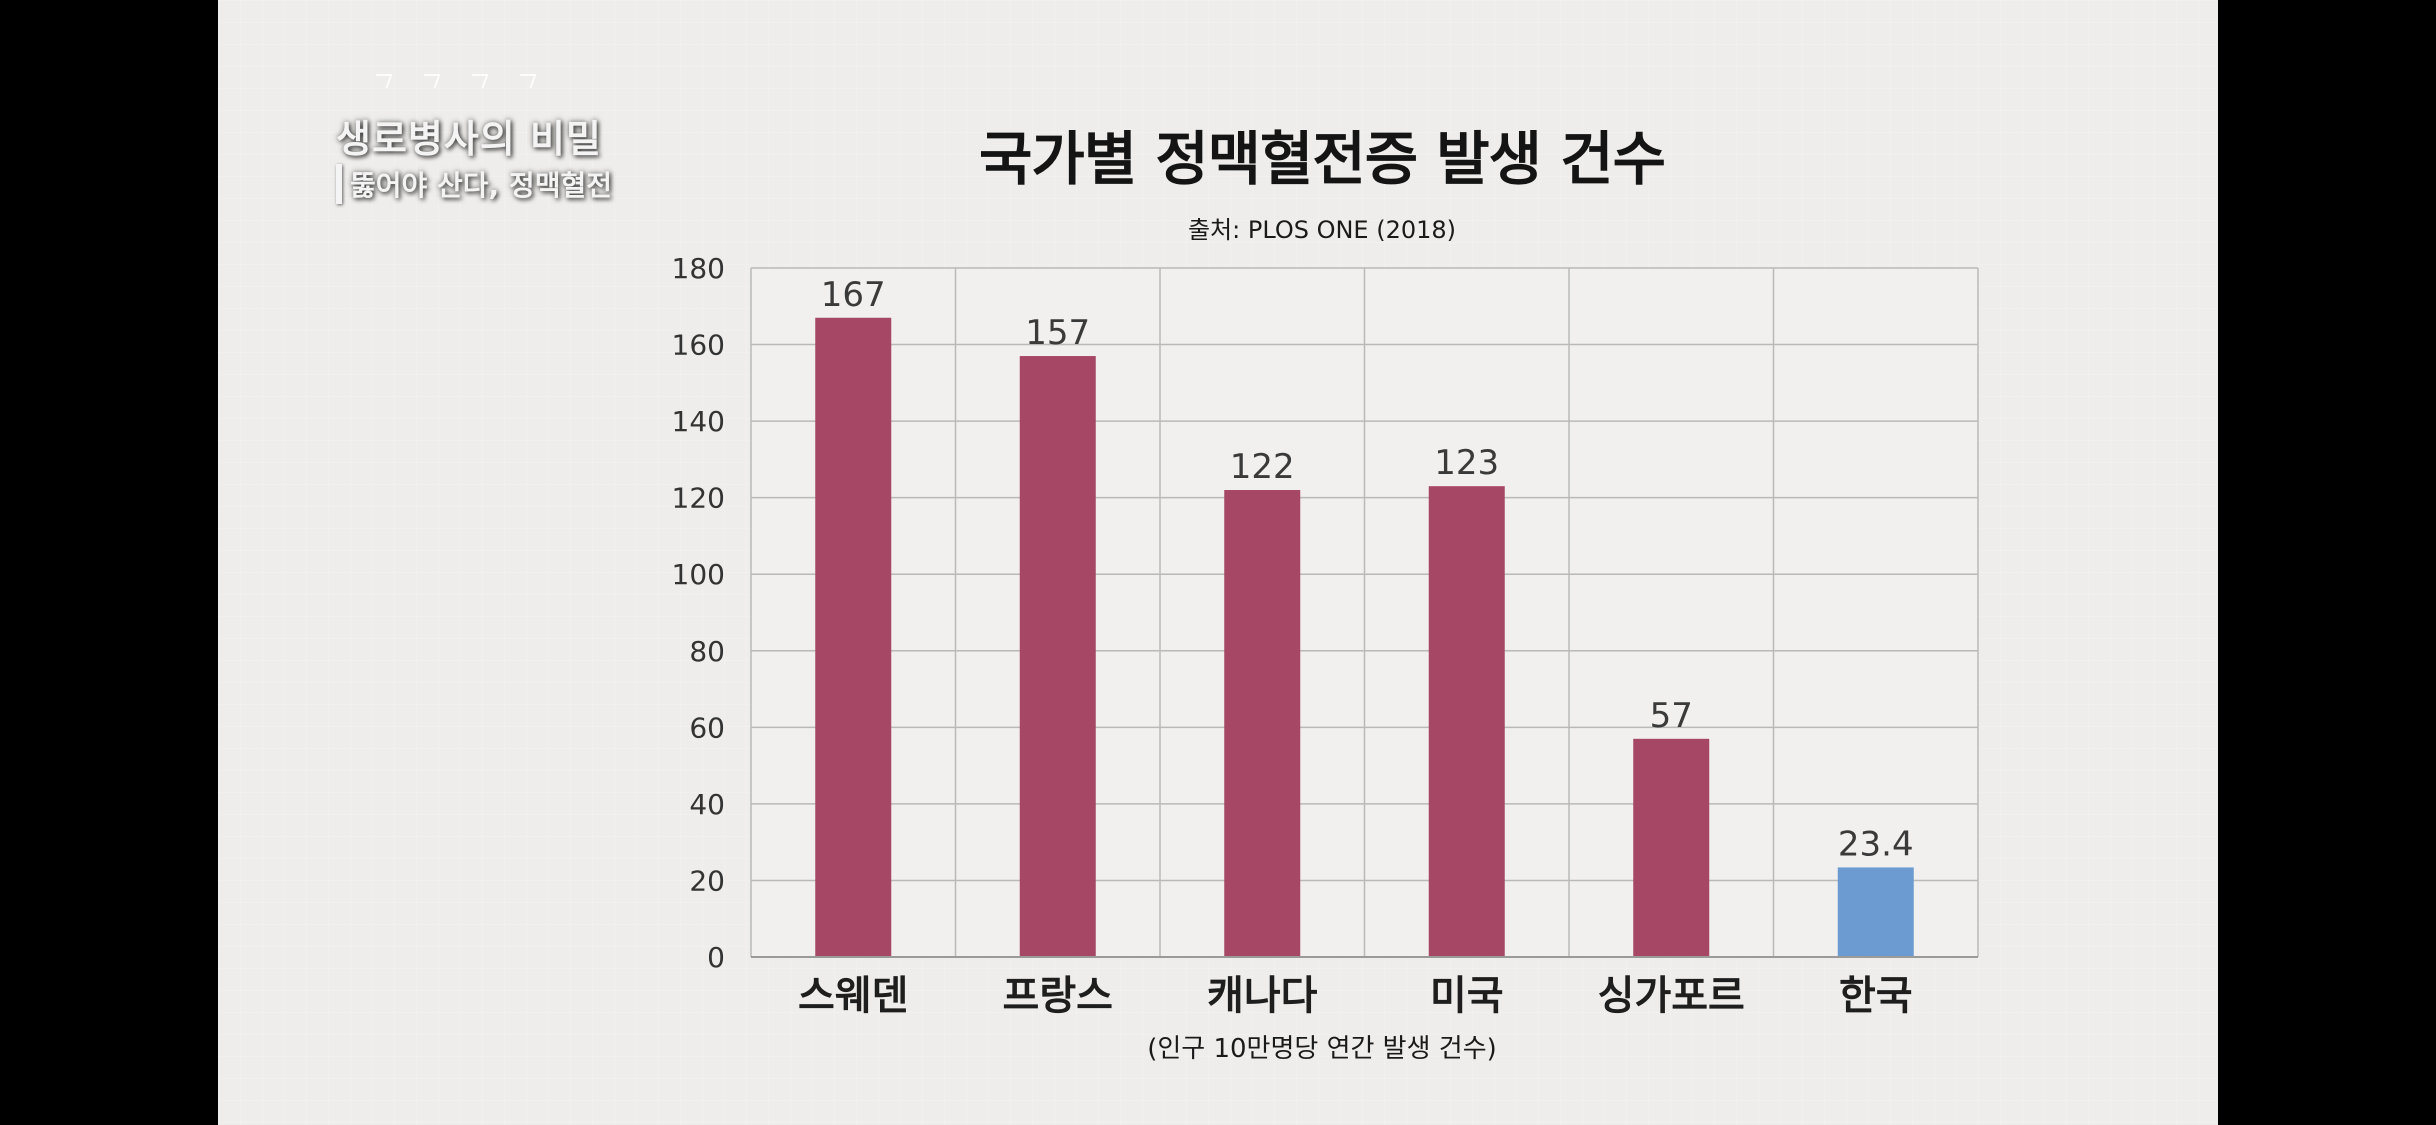 This screenshot has width=2436, height=1125. I want to click on x-tick-label: 미국, so click(1467, 996).